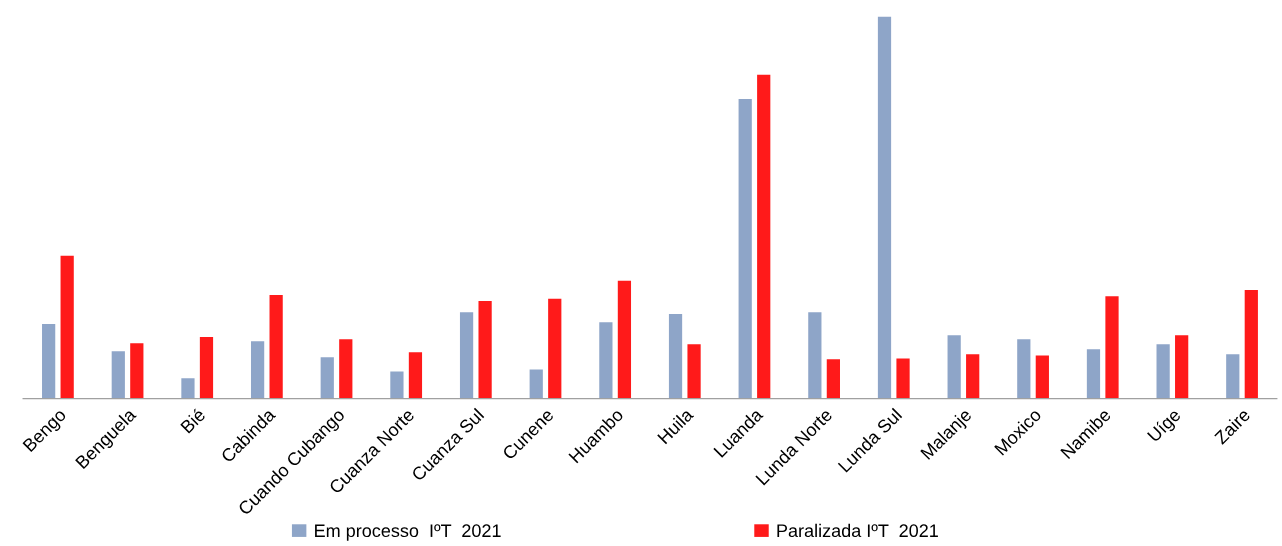 The width and height of the screenshot is (1282, 546). I want to click on x-tick-label: Bié, so click(193, 420).